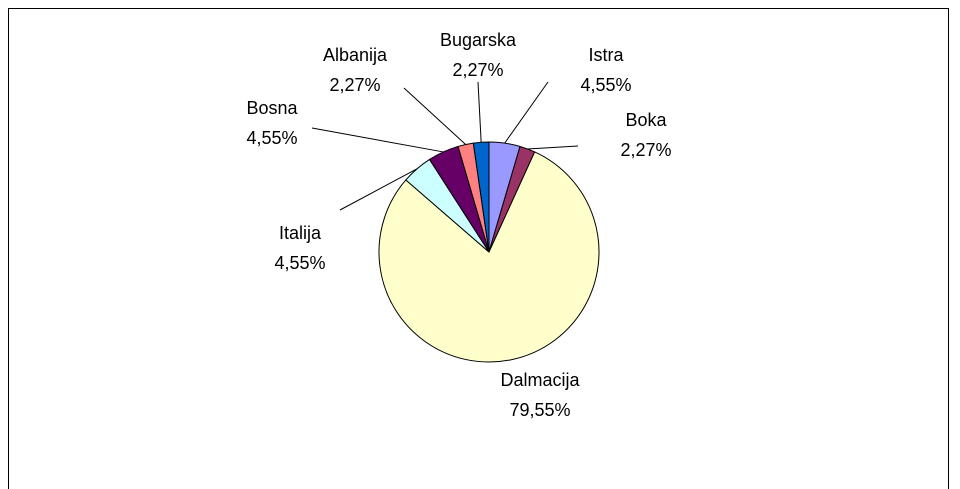 This screenshot has width=960, height=489. What do you see at coordinates (481, 197) in the screenshot?
I see `pie-slice` at bounding box center [481, 197].